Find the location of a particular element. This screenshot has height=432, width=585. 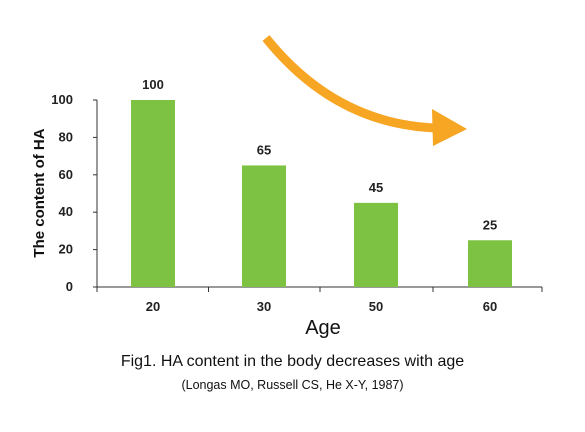

y-tick-label: 100 is located at coordinates (62, 99).